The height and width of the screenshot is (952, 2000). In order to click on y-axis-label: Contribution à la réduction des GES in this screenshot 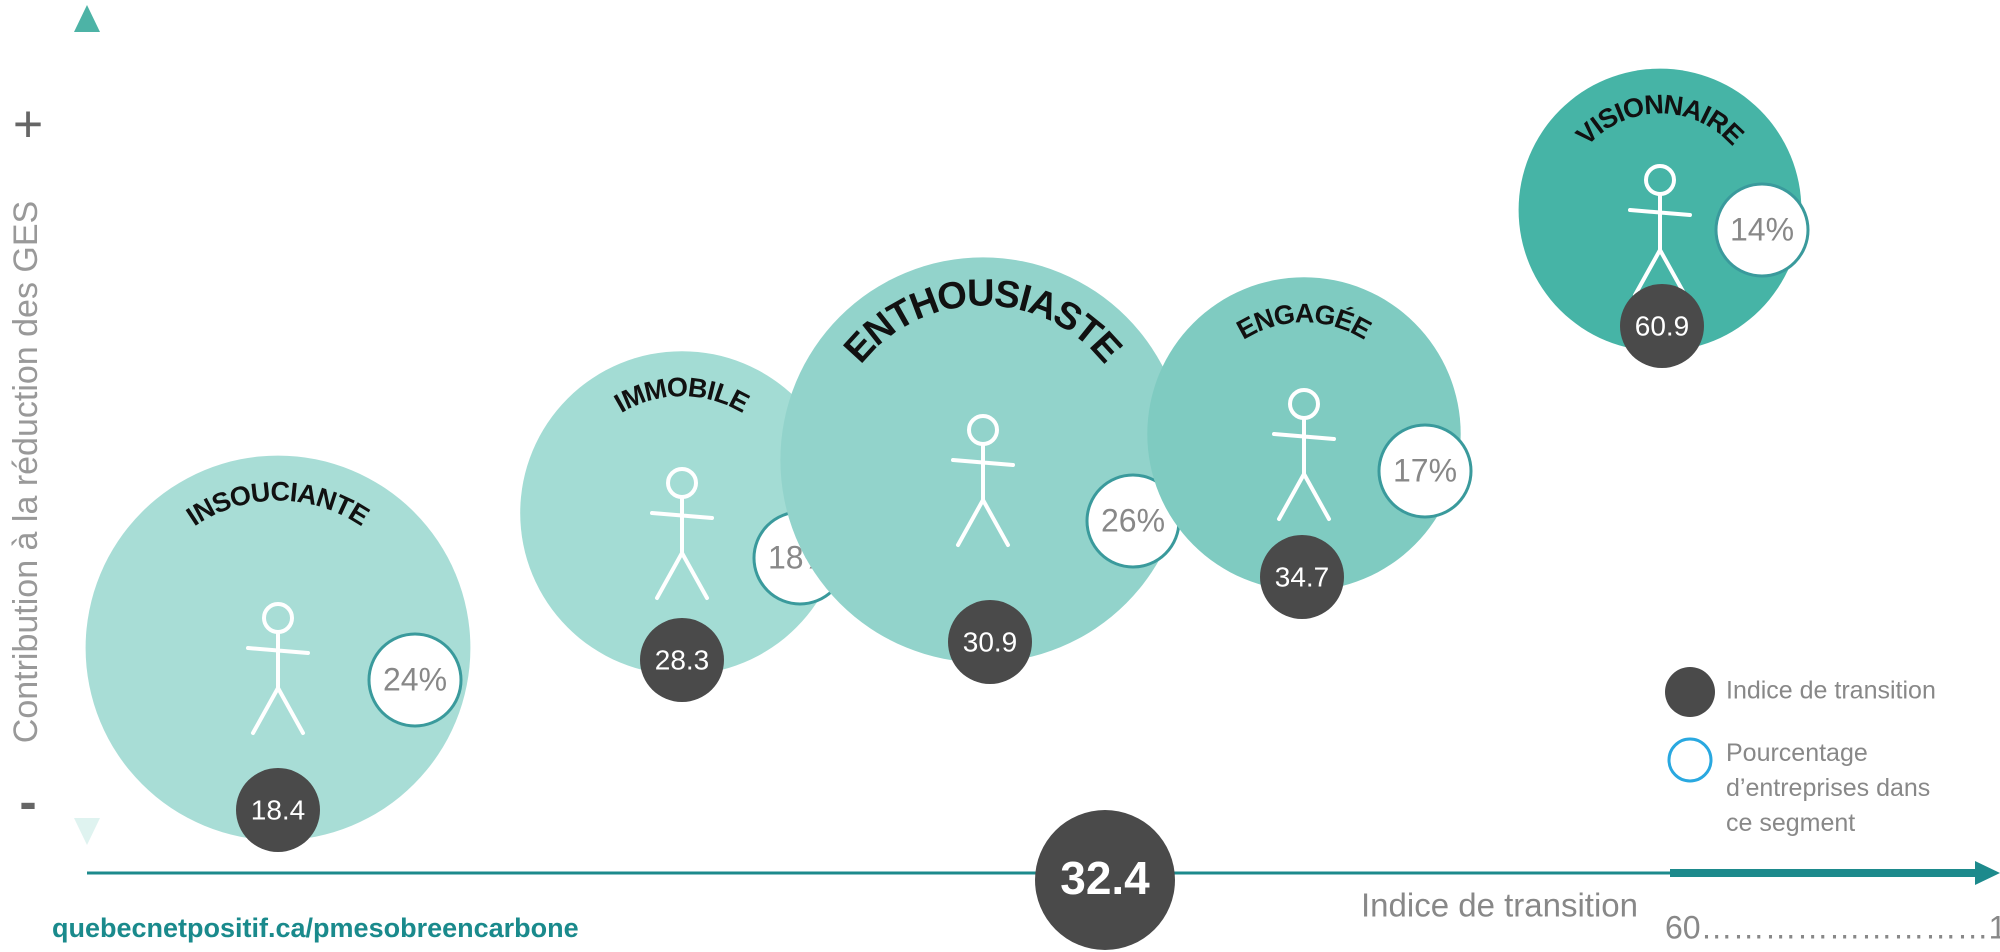, I will do `click(26, 472)`.